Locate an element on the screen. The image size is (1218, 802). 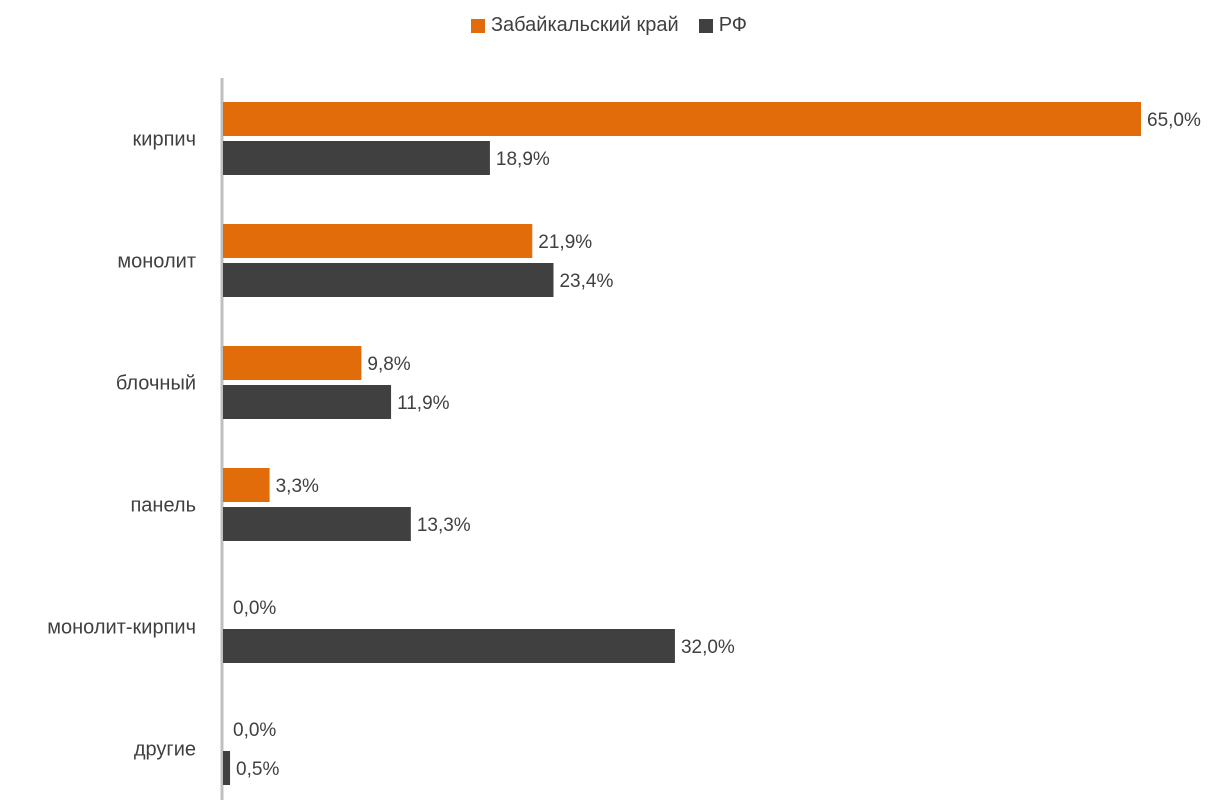
data-label: 23,4% is located at coordinates (586, 281).